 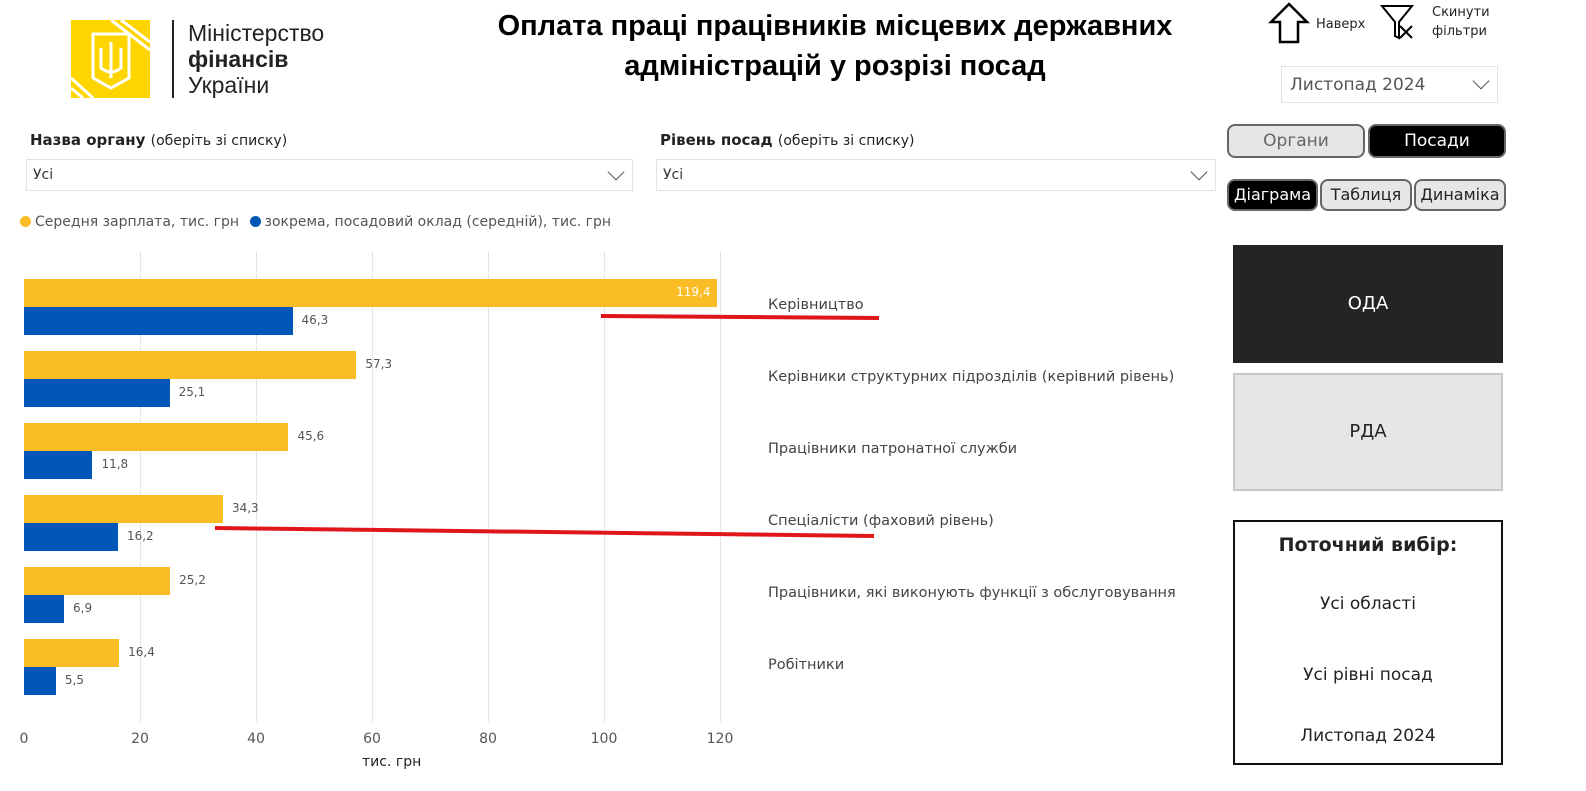 I want to click on x-axis-label: тис. грн, so click(x=392, y=762).